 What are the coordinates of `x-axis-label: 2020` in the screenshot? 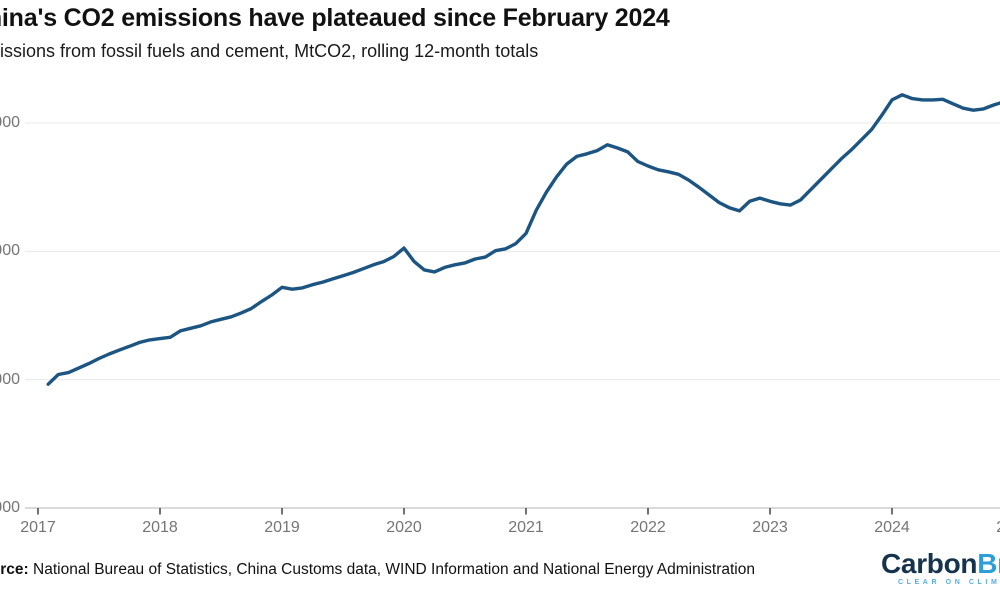 It's located at (404, 527).